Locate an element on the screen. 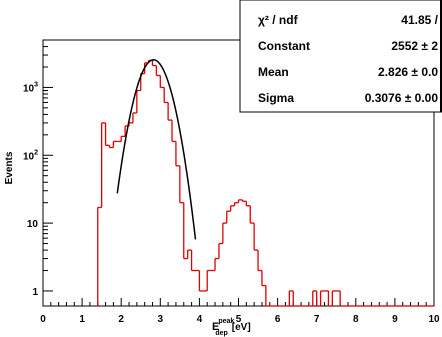 The width and height of the screenshot is (442, 337). x-tick-label: 1 is located at coordinates (82, 319).